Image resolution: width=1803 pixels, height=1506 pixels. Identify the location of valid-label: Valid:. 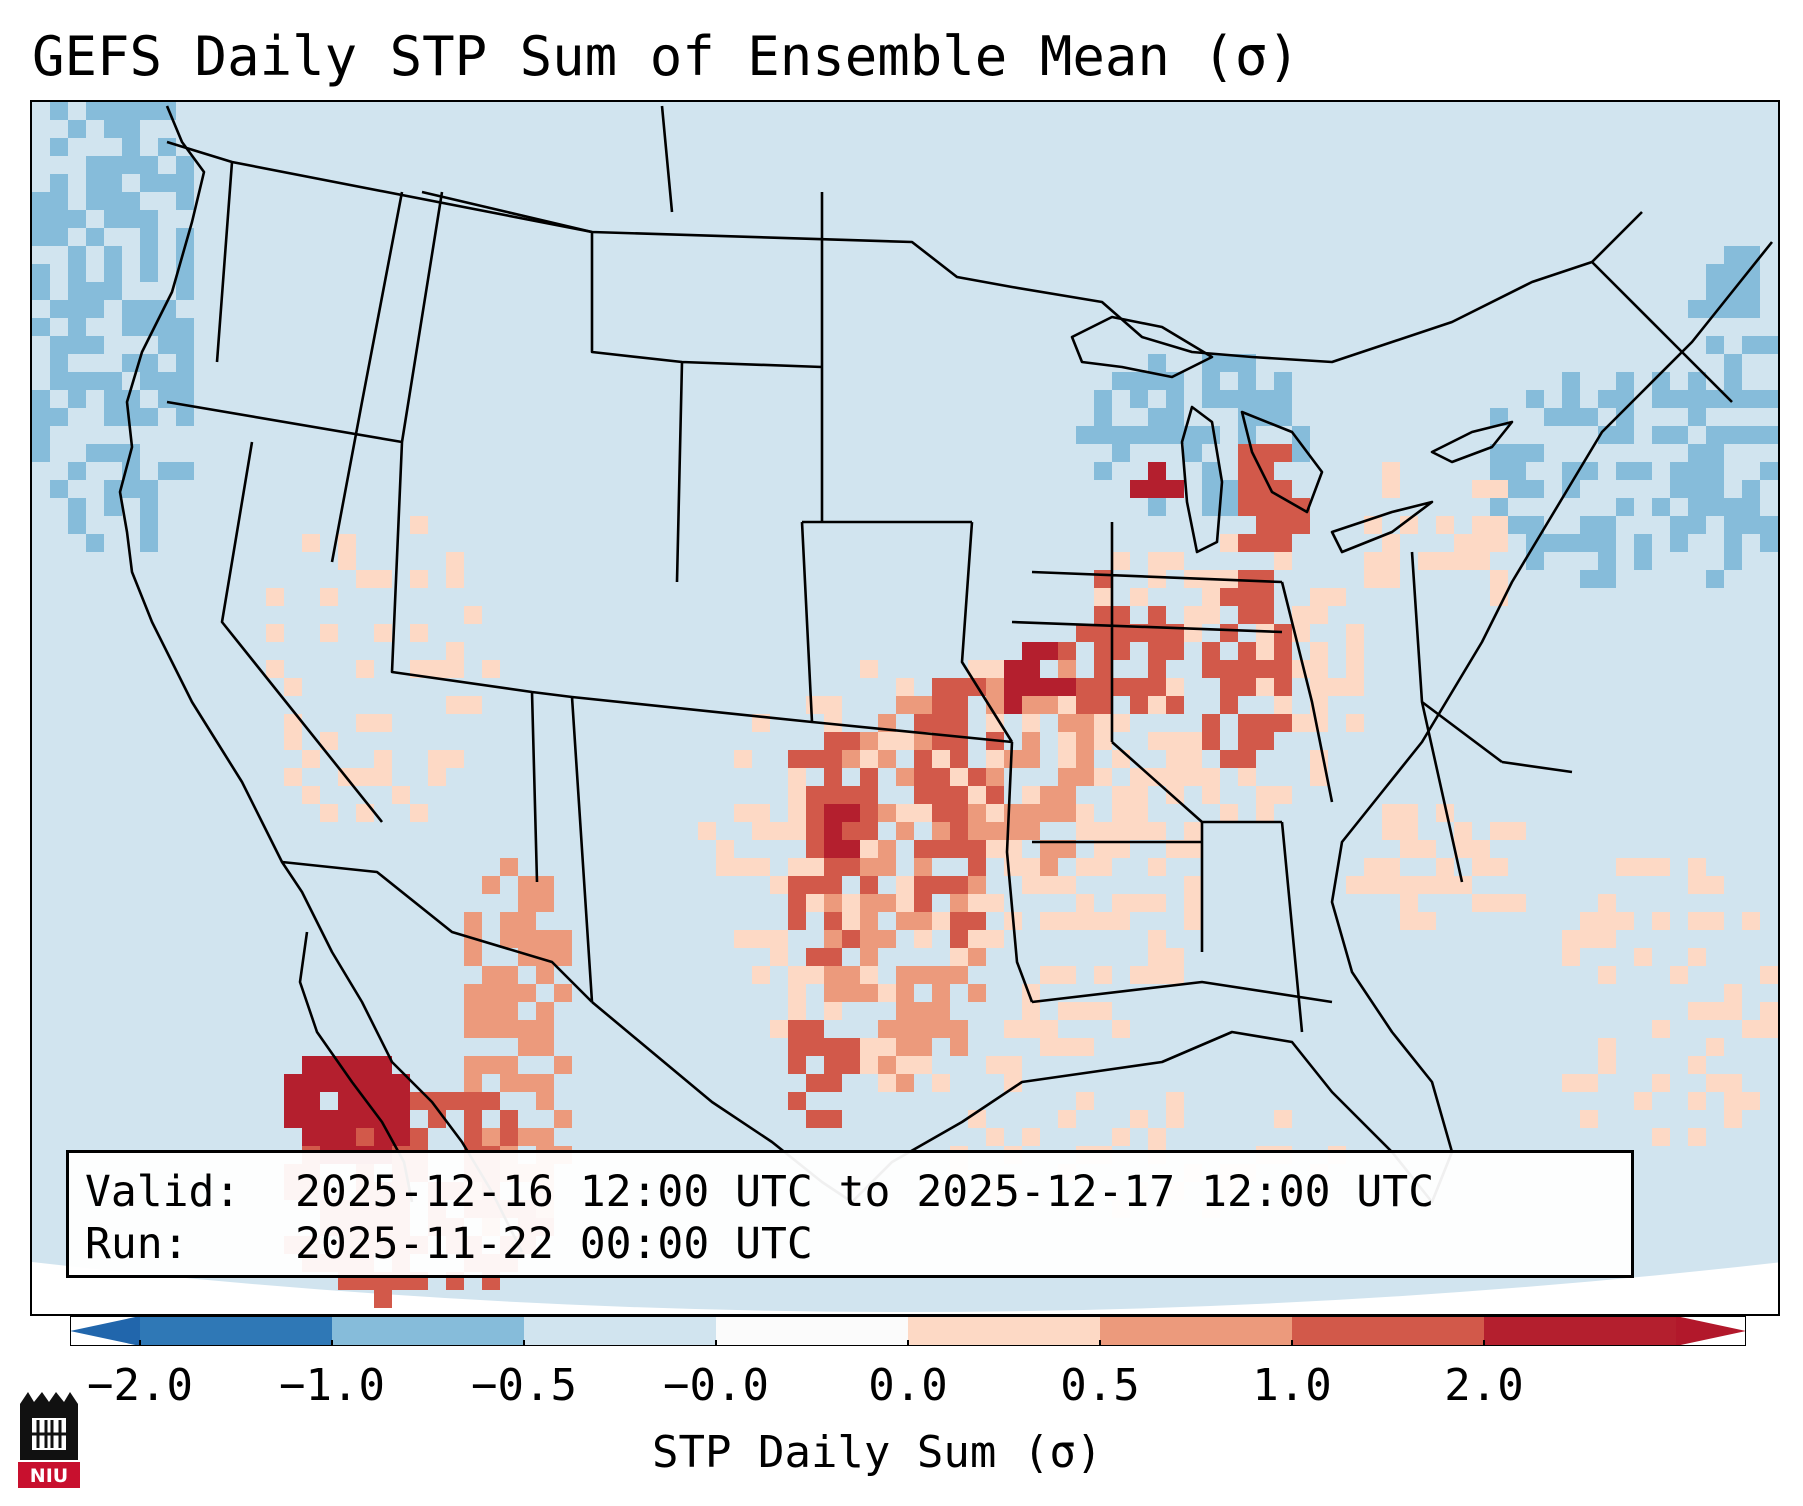
(163, 1192).